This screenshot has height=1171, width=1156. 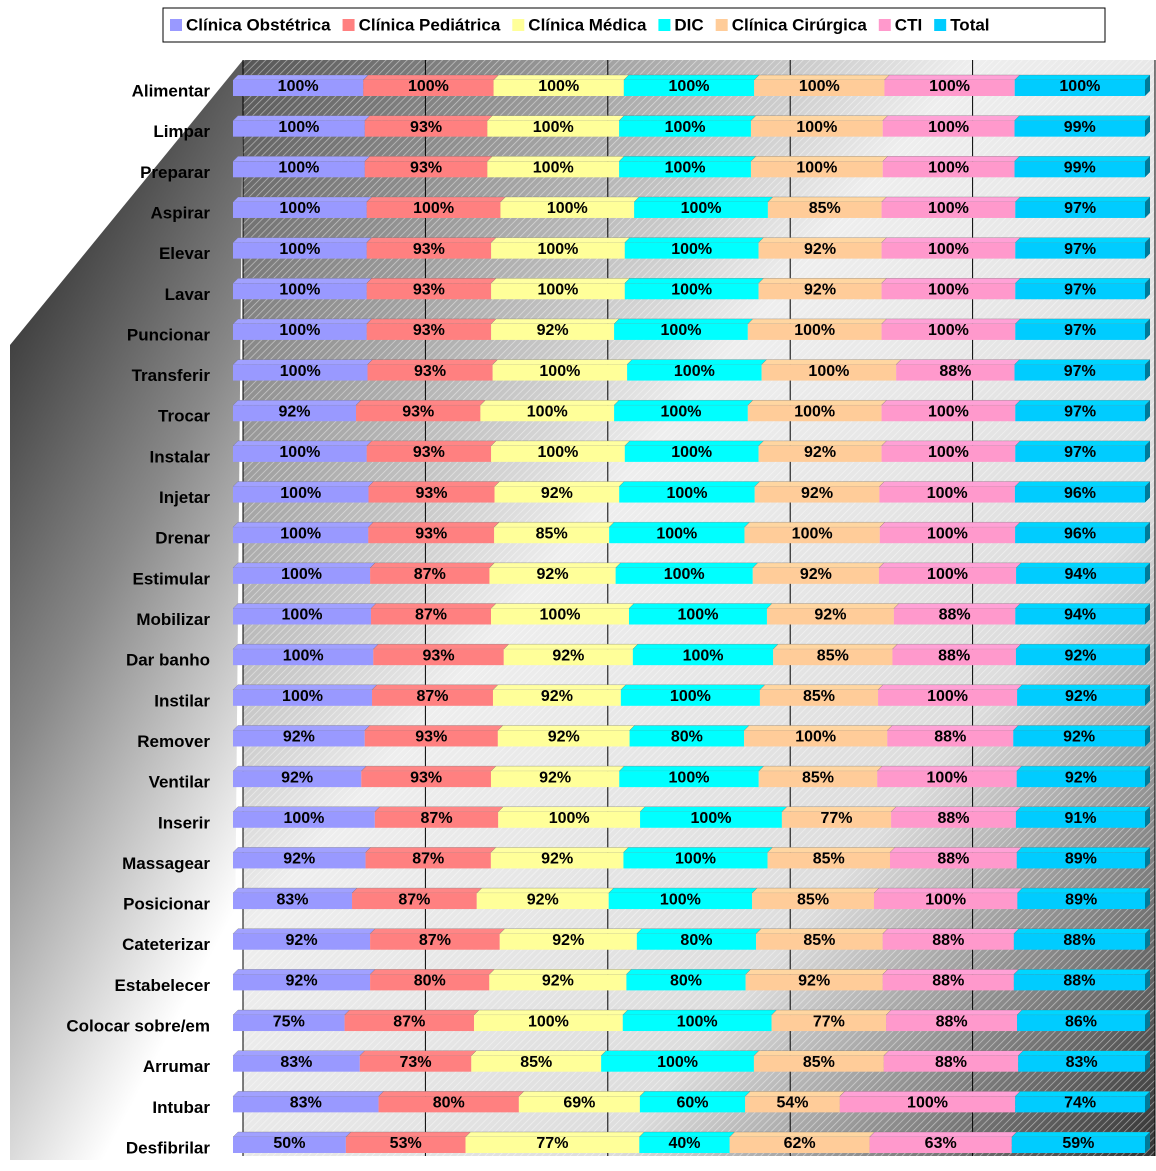 What do you see at coordinates (176, 1066) in the screenshot?
I see `category-label: Arrumar` at bounding box center [176, 1066].